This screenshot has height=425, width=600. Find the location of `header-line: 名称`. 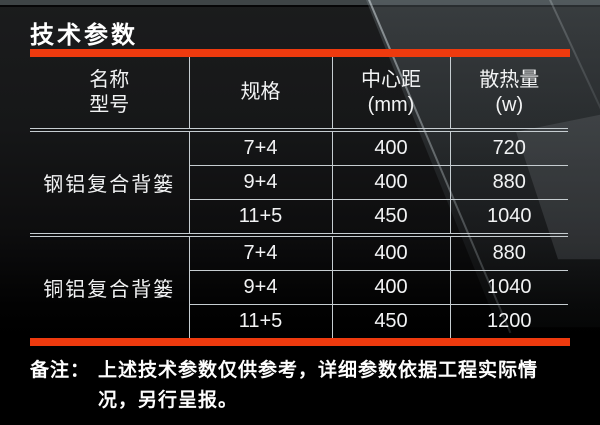

header-line: 名称 is located at coordinates (109, 79).